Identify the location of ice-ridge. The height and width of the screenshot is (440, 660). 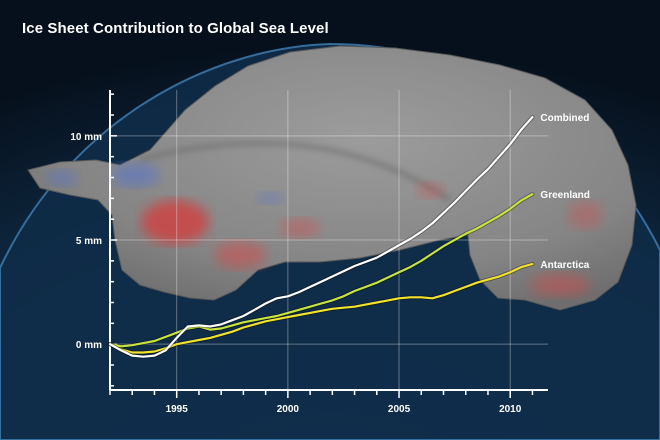
(295, 171).